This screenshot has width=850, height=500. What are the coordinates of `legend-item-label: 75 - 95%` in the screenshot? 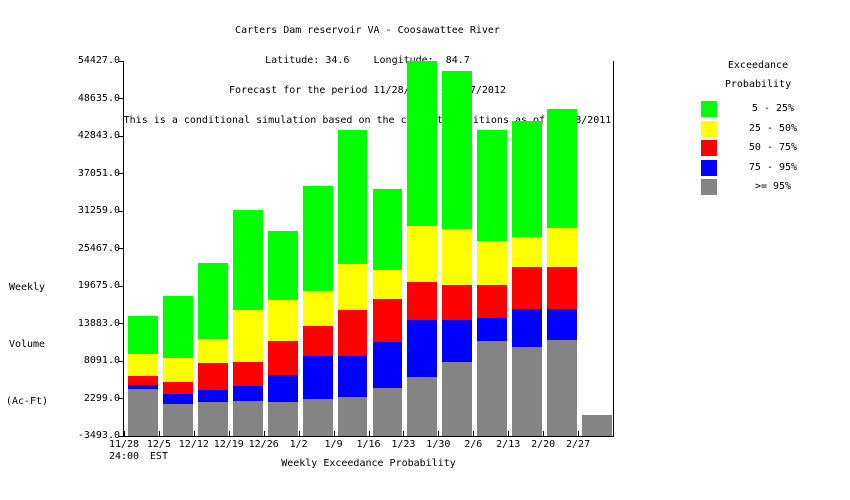 It's located at (773, 167).